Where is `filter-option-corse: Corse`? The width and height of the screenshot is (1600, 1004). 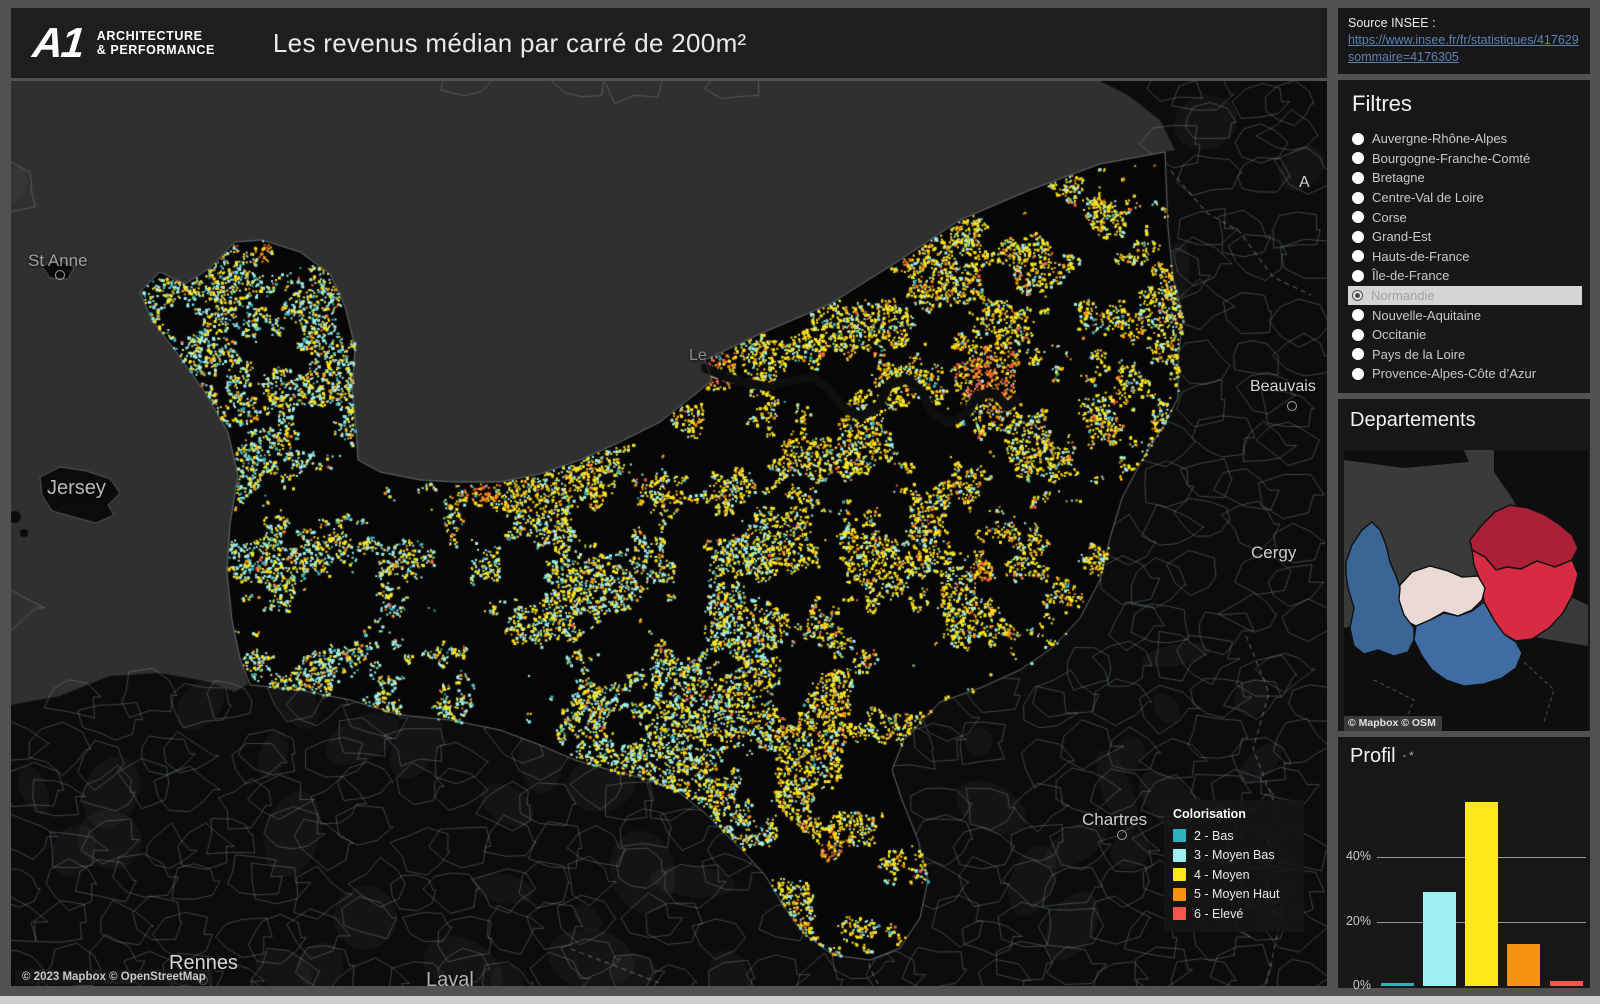
filter-option-corse: Corse is located at coordinates (1464, 217).